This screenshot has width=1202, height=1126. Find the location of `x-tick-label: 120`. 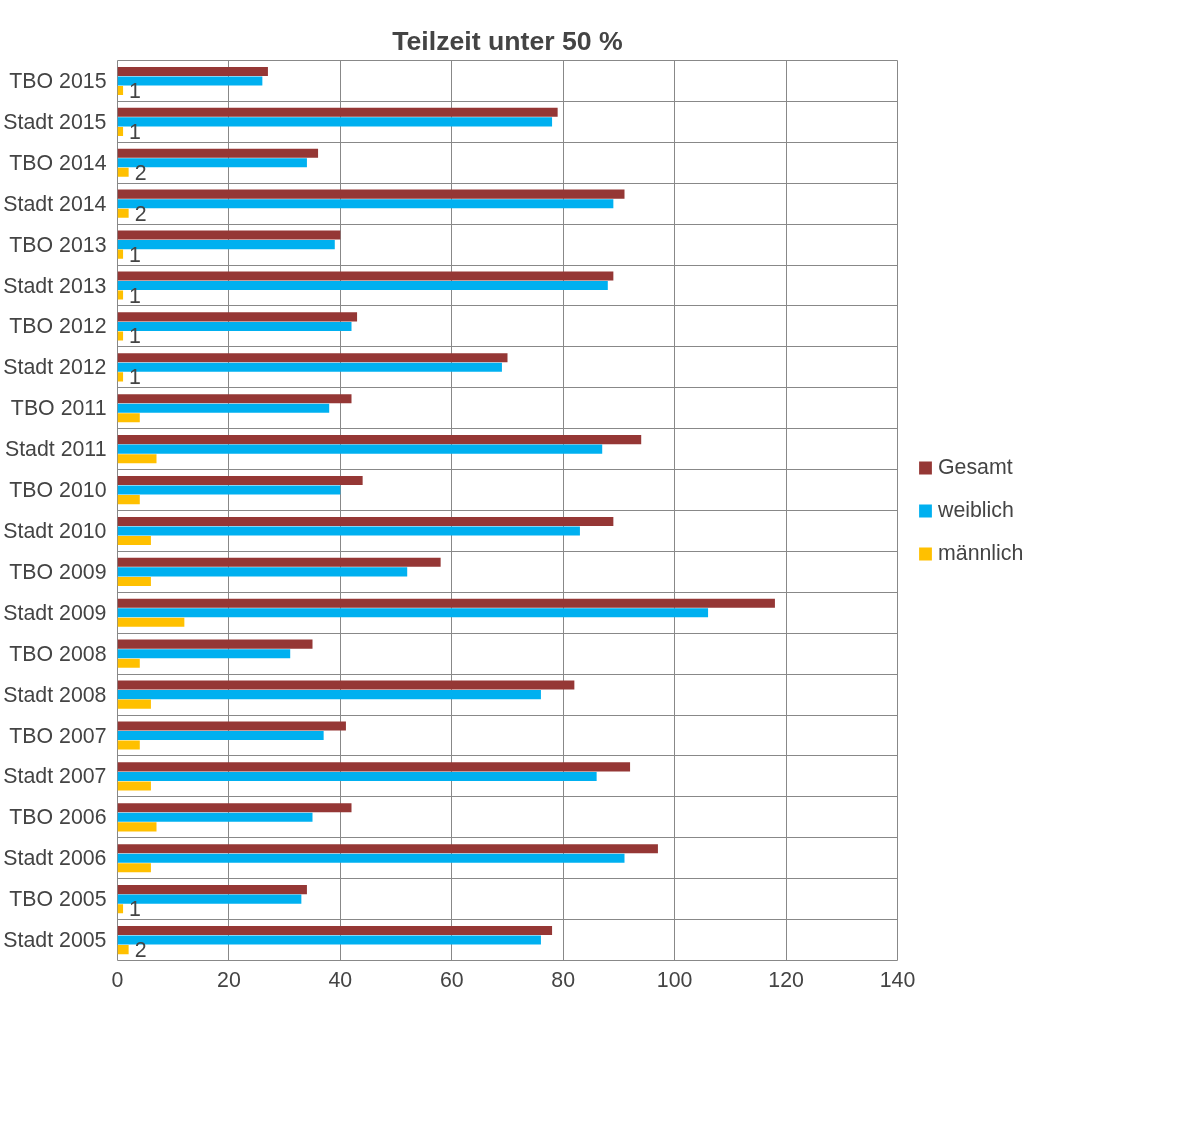

x-tick-label: 120 is located at coordinates (786, 979).